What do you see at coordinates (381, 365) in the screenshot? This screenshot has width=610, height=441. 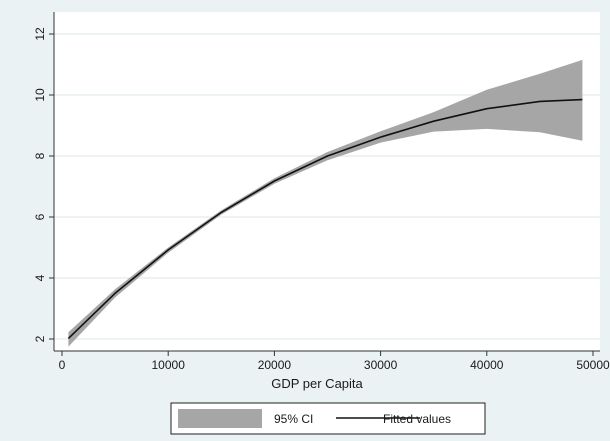 I see `x-tick-label-3: 30000` at bounding box center [381, 365].